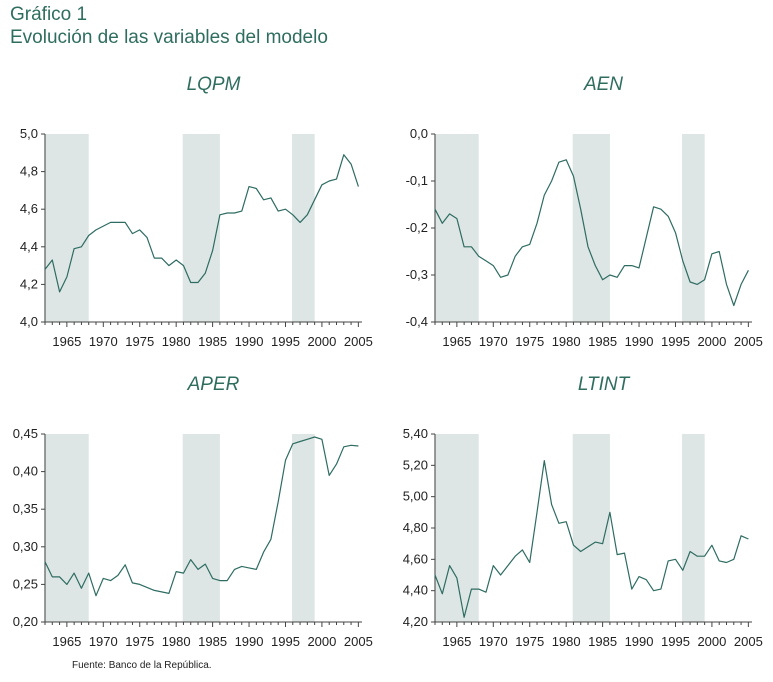  Describe the element at coordinates (415, 527) in the screenshot. I see `y-tick-label: 4,80` at that location.